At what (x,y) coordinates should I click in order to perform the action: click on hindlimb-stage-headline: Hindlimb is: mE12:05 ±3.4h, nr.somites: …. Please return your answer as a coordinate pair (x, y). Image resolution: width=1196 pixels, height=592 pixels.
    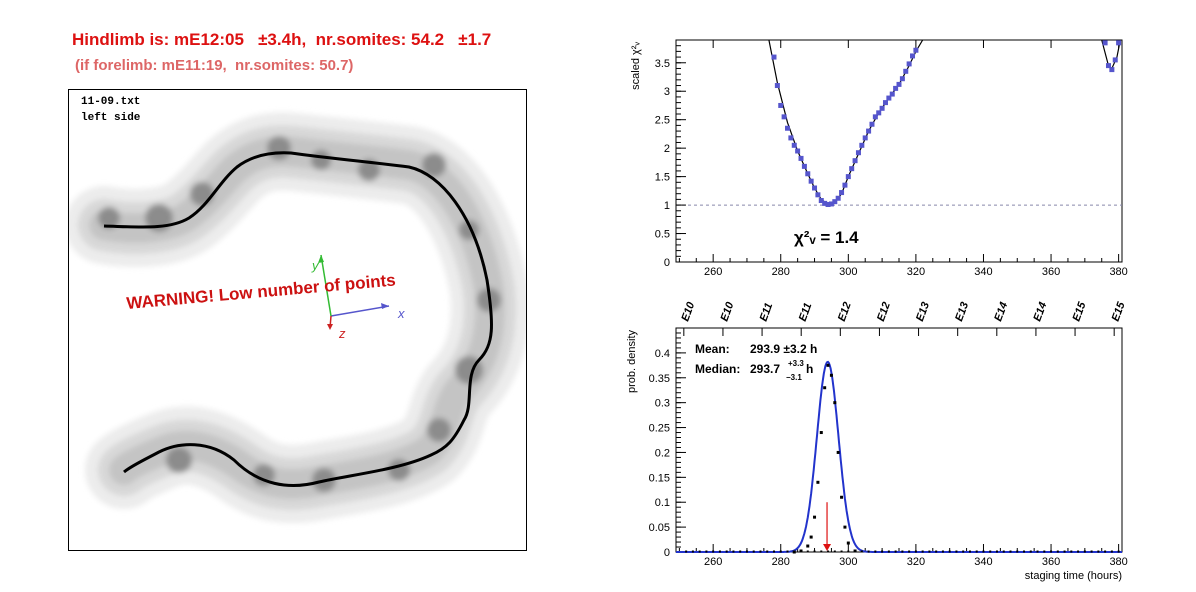
    Looking at the image, I should click on (282, 39).